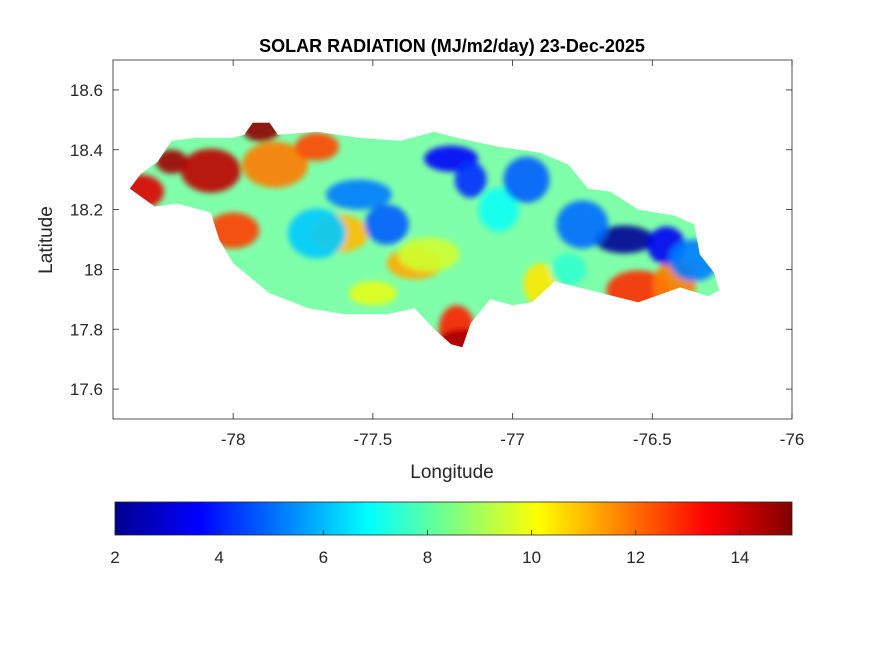  What do you see at coordinates (372, 439) in the screenshot?
I see `x-tick-label: -77.5` at bounding box center [372, 439].